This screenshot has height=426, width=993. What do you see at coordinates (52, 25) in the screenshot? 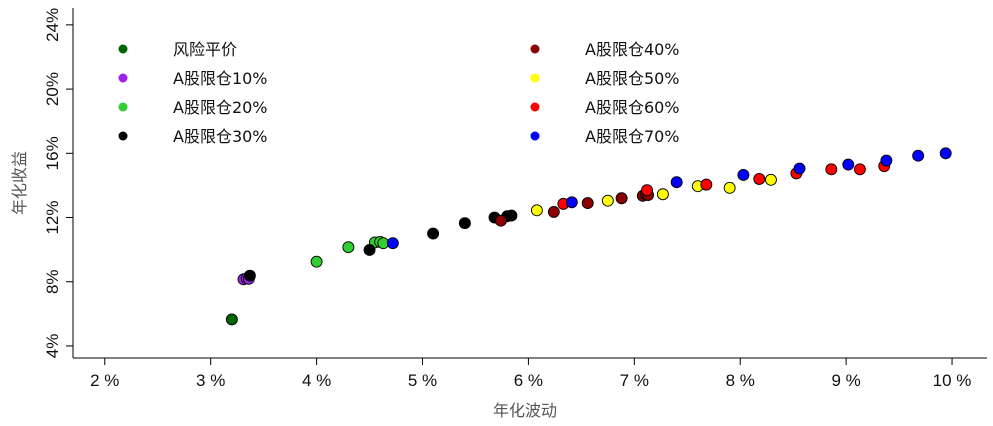
I see `y-tick-label: 24%` at bounding box center [52, 25].